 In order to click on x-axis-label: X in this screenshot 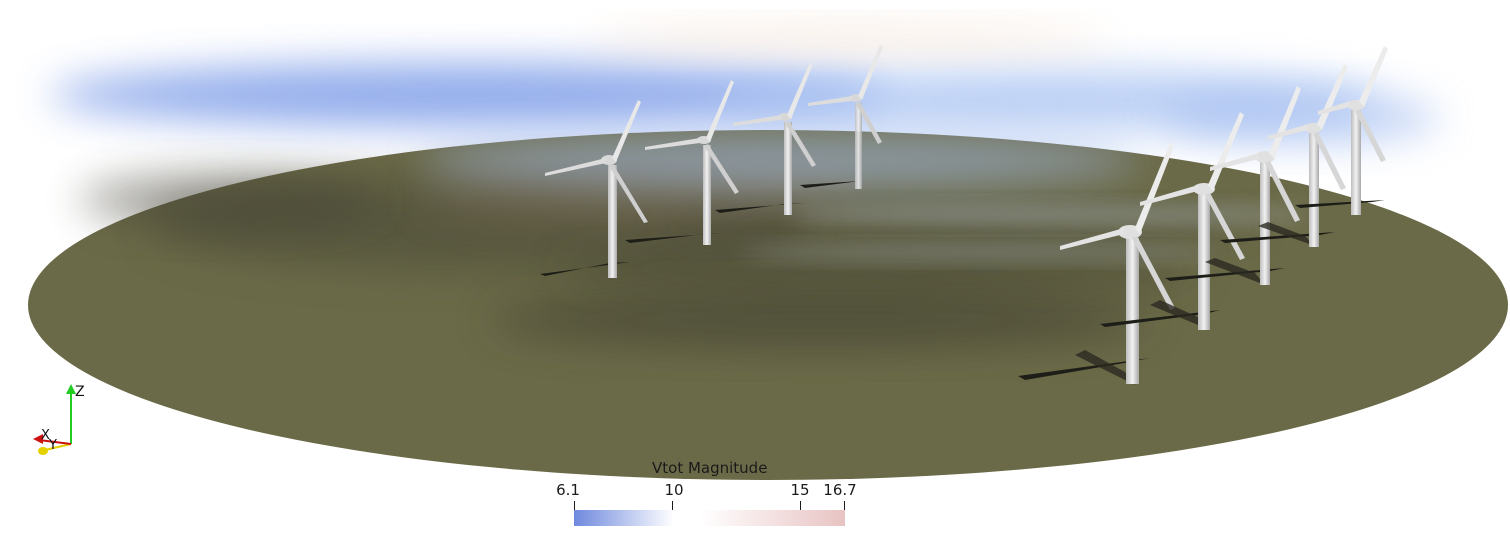, I will do `click(45, 435)`.